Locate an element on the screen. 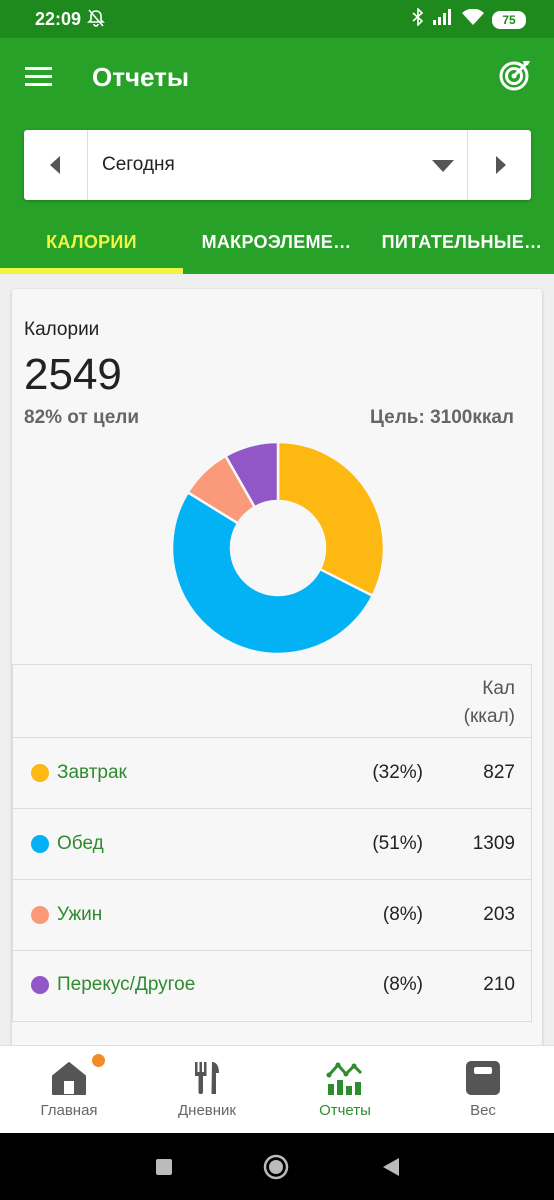 The image size is (554, 1200). meal-calories: 827 is located at coordinates (499, 772).